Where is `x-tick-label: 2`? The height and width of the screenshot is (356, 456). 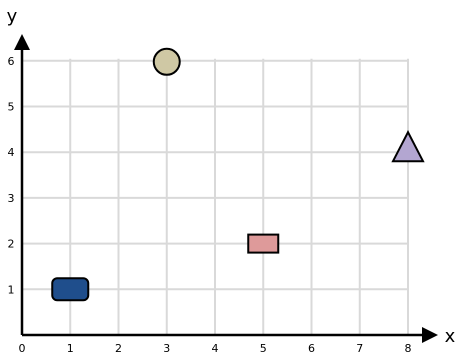
x-tick-label: 2 is located at coordinates (118, 348).